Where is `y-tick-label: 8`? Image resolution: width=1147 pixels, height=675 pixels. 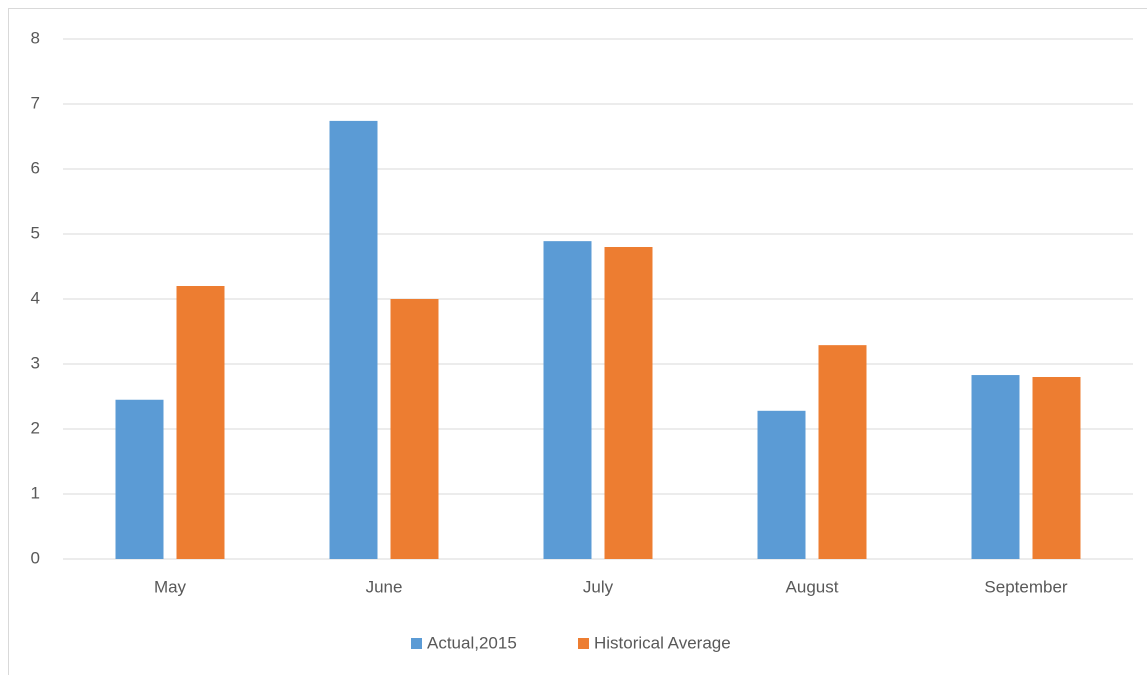
y-tick-label: 8 is located at coordinates (35, 37).